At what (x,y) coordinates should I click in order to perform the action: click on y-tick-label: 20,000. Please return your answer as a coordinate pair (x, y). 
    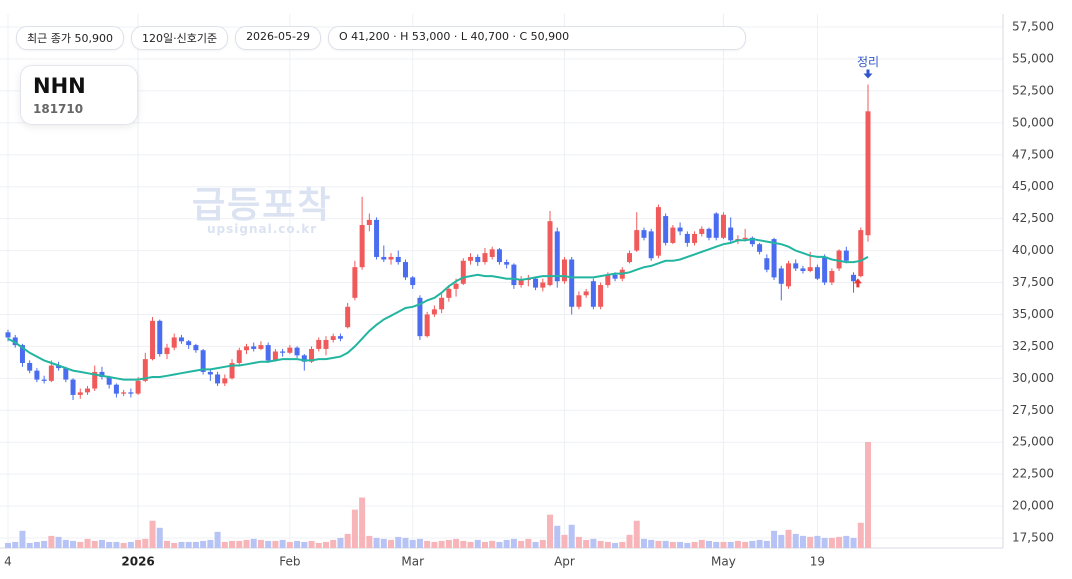
    Looking at the image, I should click on (1033, 506).